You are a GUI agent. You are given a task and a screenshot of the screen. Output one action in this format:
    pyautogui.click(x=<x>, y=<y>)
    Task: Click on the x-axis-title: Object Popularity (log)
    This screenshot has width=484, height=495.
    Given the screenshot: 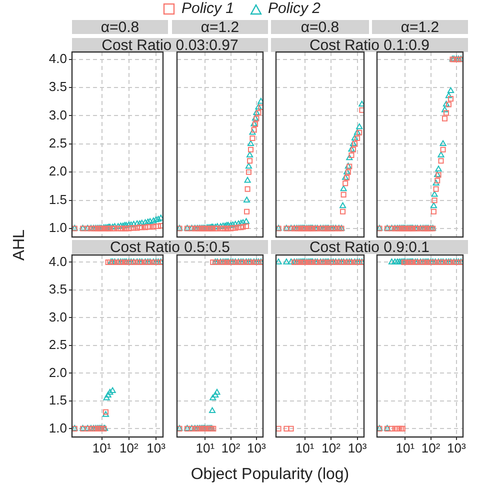 What is the action you would take?
    pyautogui.click(x=270, y=475)
    